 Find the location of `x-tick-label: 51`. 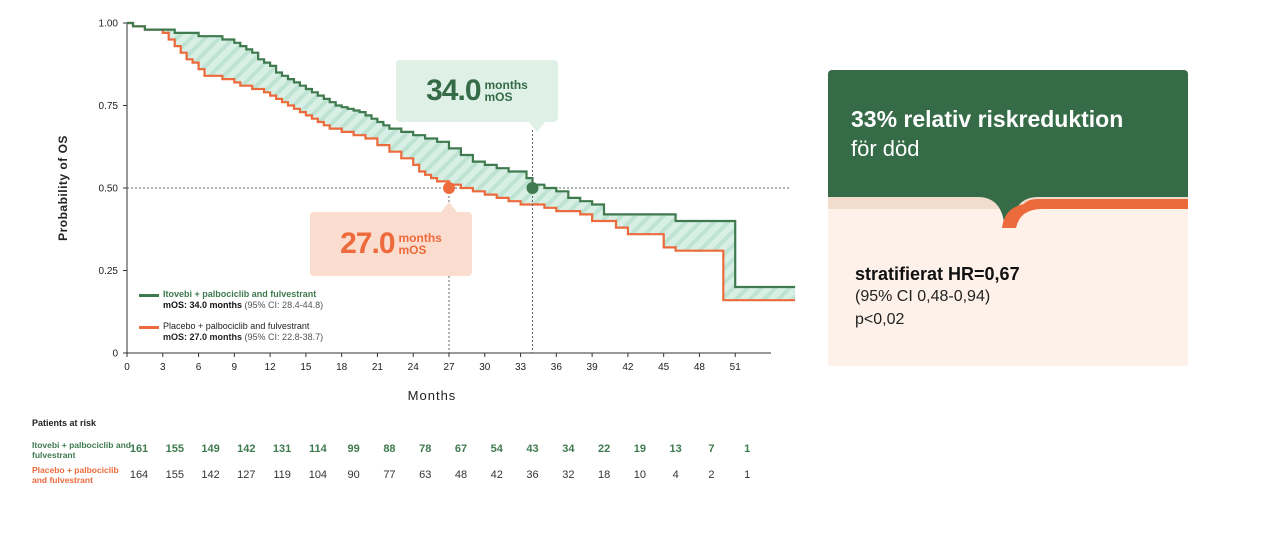

x-tick-label: 51 is located at coordinates (736, 367).